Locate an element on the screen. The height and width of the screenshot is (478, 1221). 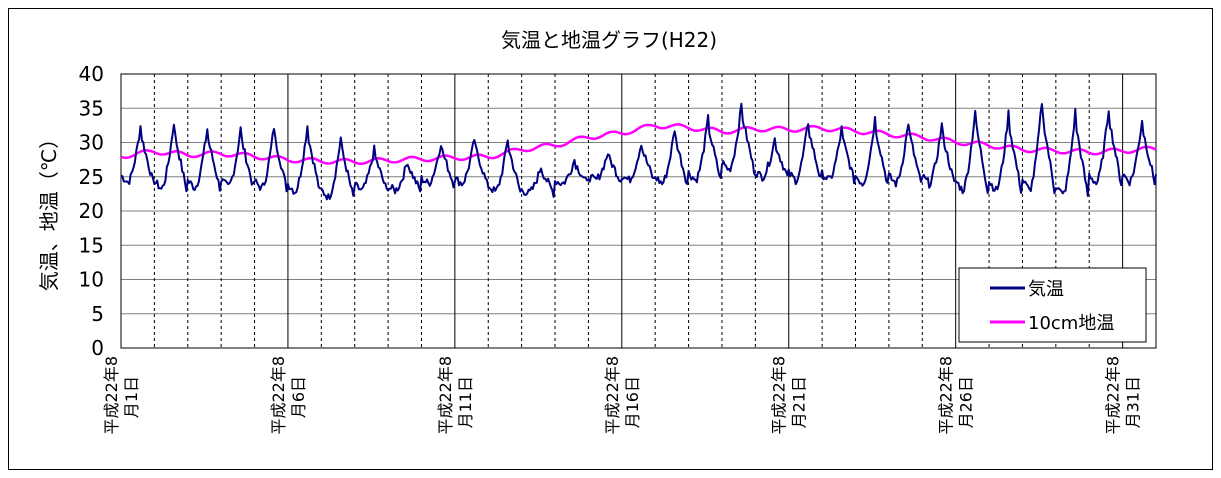
x-tick-label-26-line1: 平成22年8 is located at coordinates (946, 395).